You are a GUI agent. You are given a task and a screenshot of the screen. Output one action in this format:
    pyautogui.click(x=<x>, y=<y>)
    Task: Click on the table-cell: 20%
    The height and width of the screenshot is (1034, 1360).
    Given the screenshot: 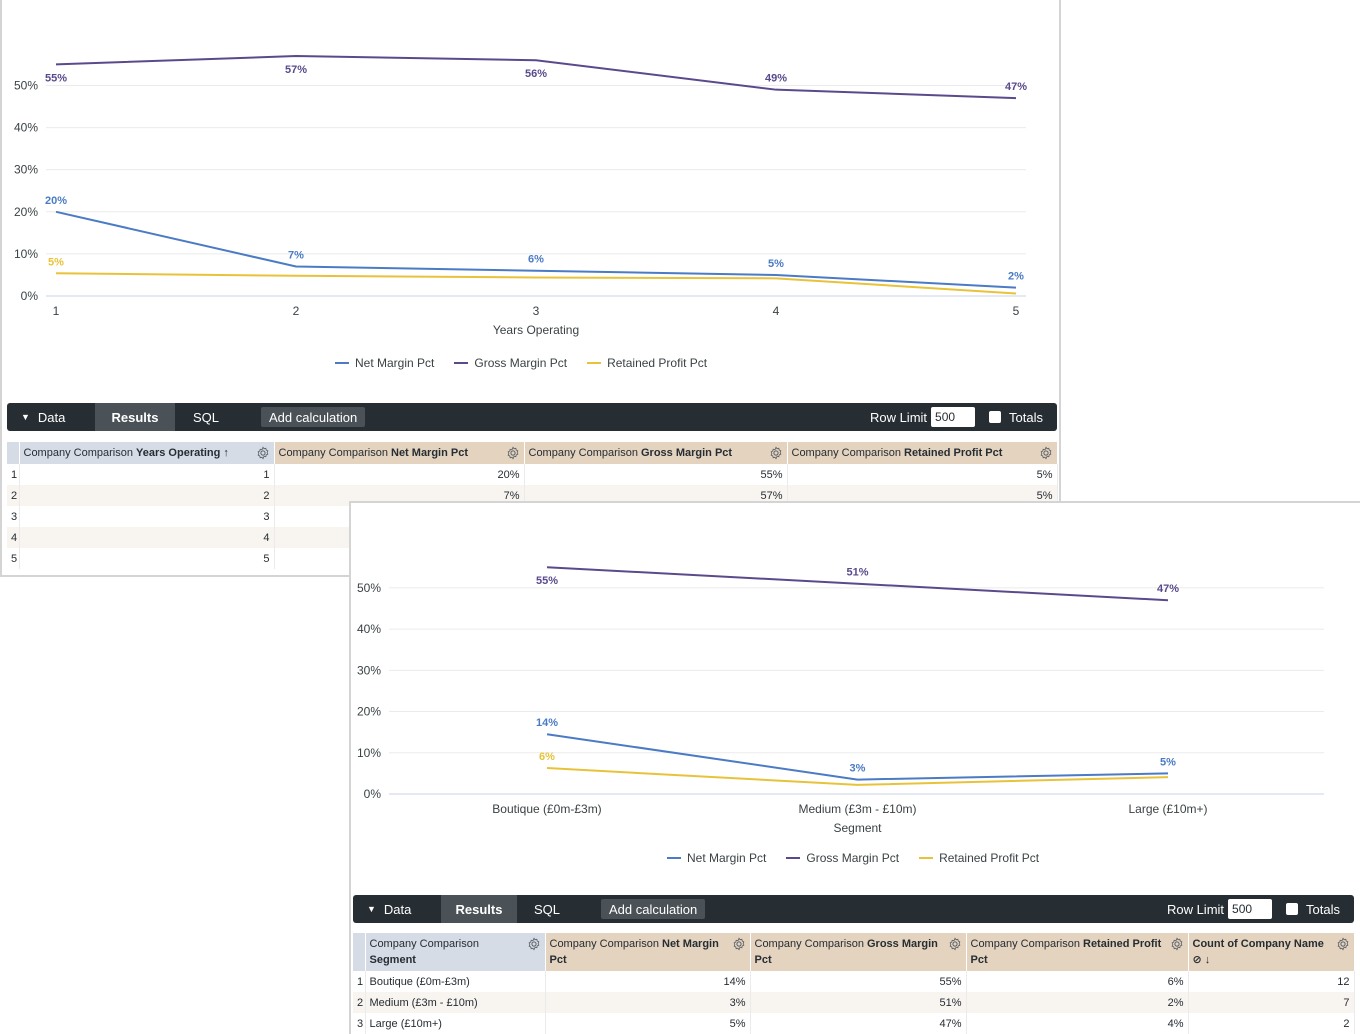 What is the action you would take?
    pyautogui.click(x=399, y=474)
    